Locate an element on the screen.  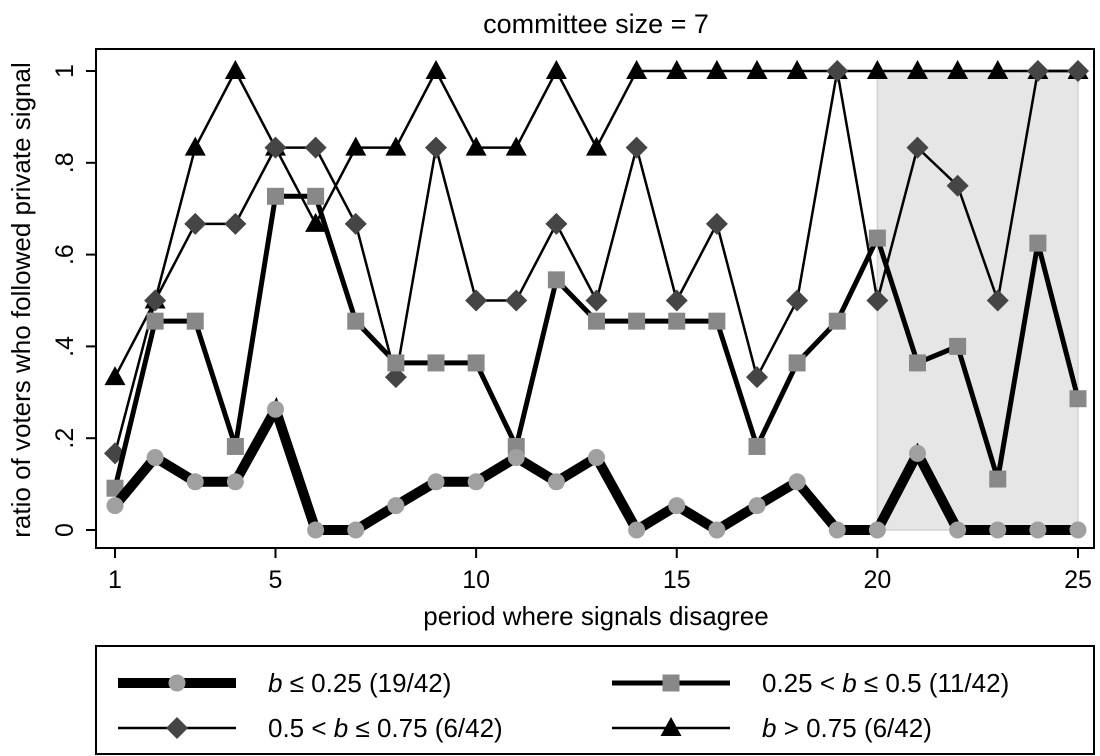
y-tick-label: .6 is located at coordinates (65, 254).